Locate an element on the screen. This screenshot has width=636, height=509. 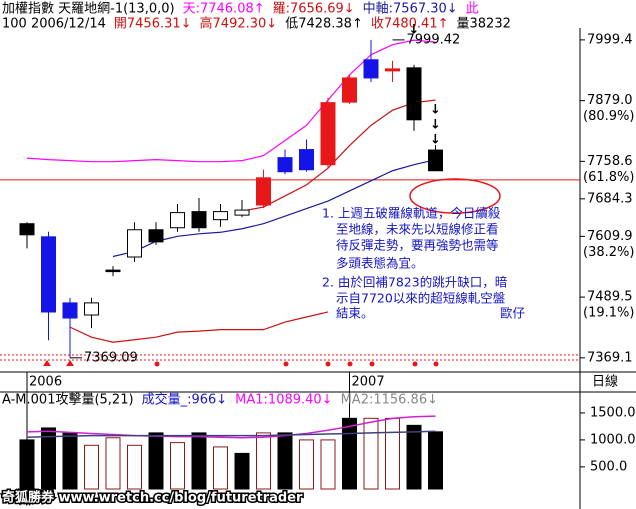
y-tick-label: 7684.3 is located at coordinates (610, 198).